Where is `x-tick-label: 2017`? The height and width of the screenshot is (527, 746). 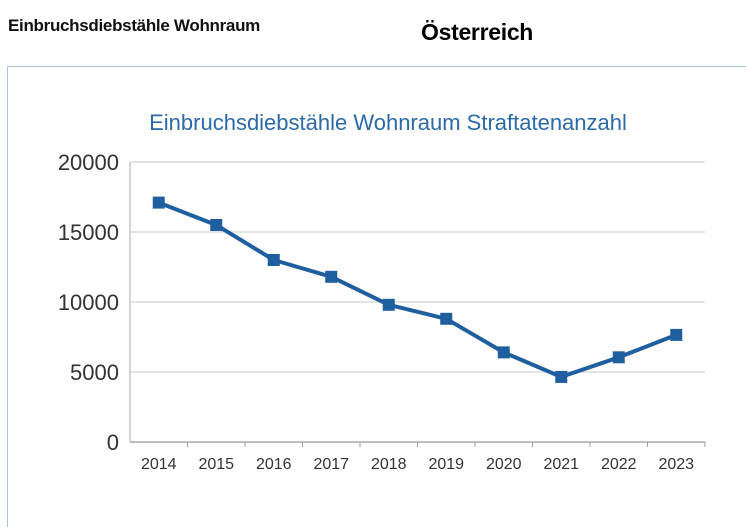 x-tick-label: 2017 is located at coordinates (331, 464).